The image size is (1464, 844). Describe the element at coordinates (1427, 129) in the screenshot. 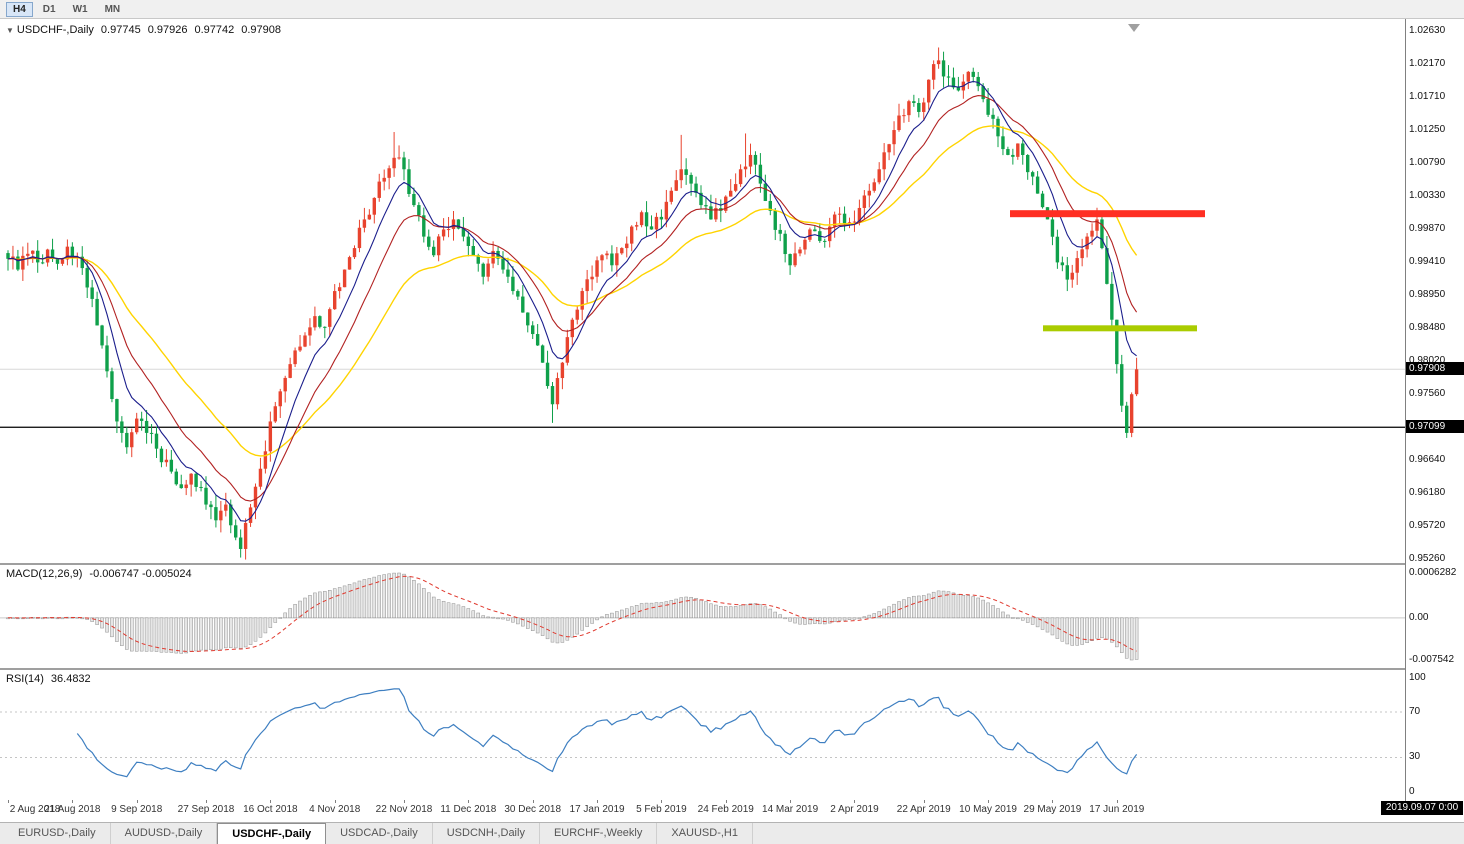

I see `price-tick-label: 1.01250` at that location.